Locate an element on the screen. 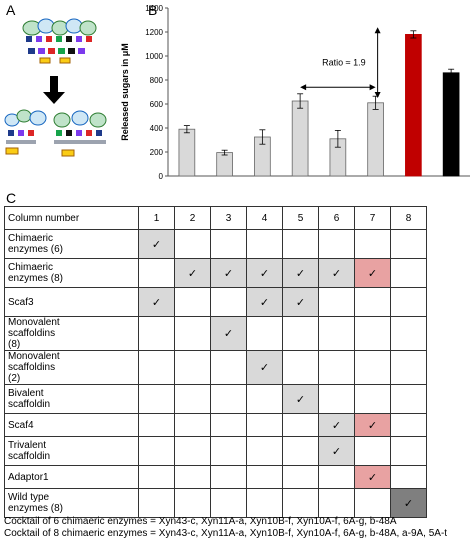 This screenshot has width=474, height=539. row-label-text: Chimaeric enzymes (8) is located at coordinates (36, 273).